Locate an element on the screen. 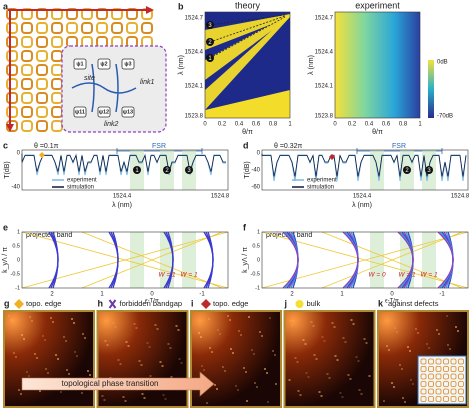 This screenshot has height=412, width=474. y-tick-label: -0.5 is located at coordinates (255, 274).